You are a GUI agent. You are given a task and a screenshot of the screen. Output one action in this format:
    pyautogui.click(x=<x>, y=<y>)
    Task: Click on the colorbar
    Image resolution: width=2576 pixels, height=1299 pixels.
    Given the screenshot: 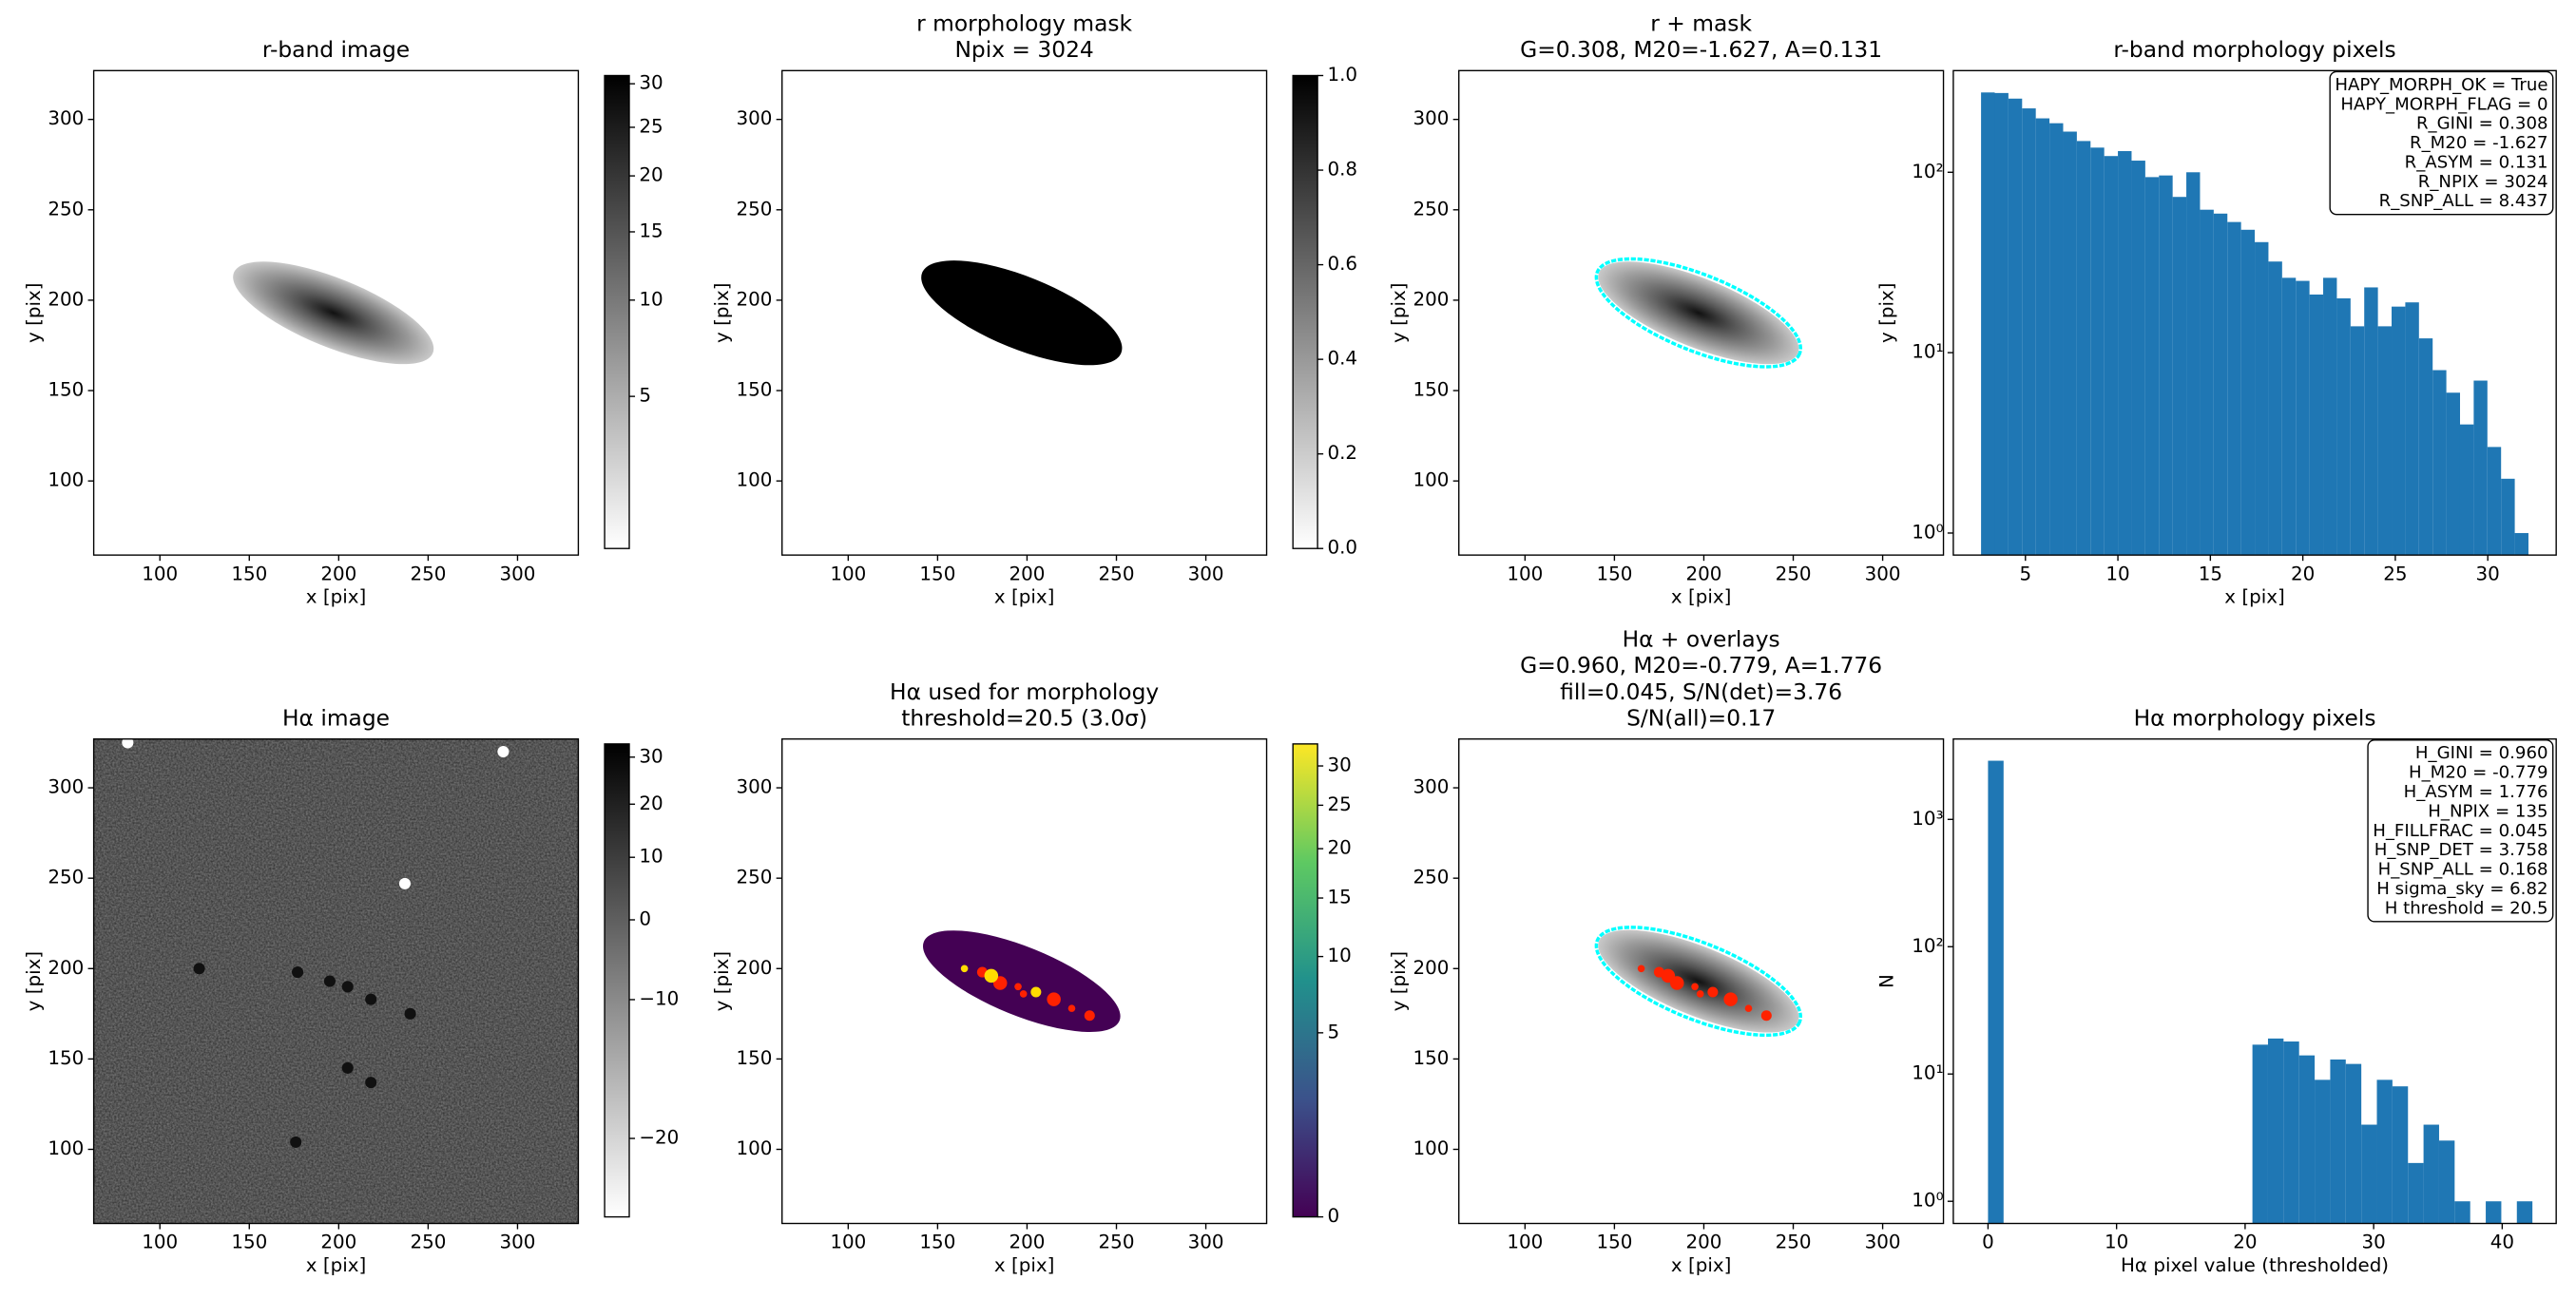 What is the action you would take?
    pyautogui.click(x=617, y=981)
    